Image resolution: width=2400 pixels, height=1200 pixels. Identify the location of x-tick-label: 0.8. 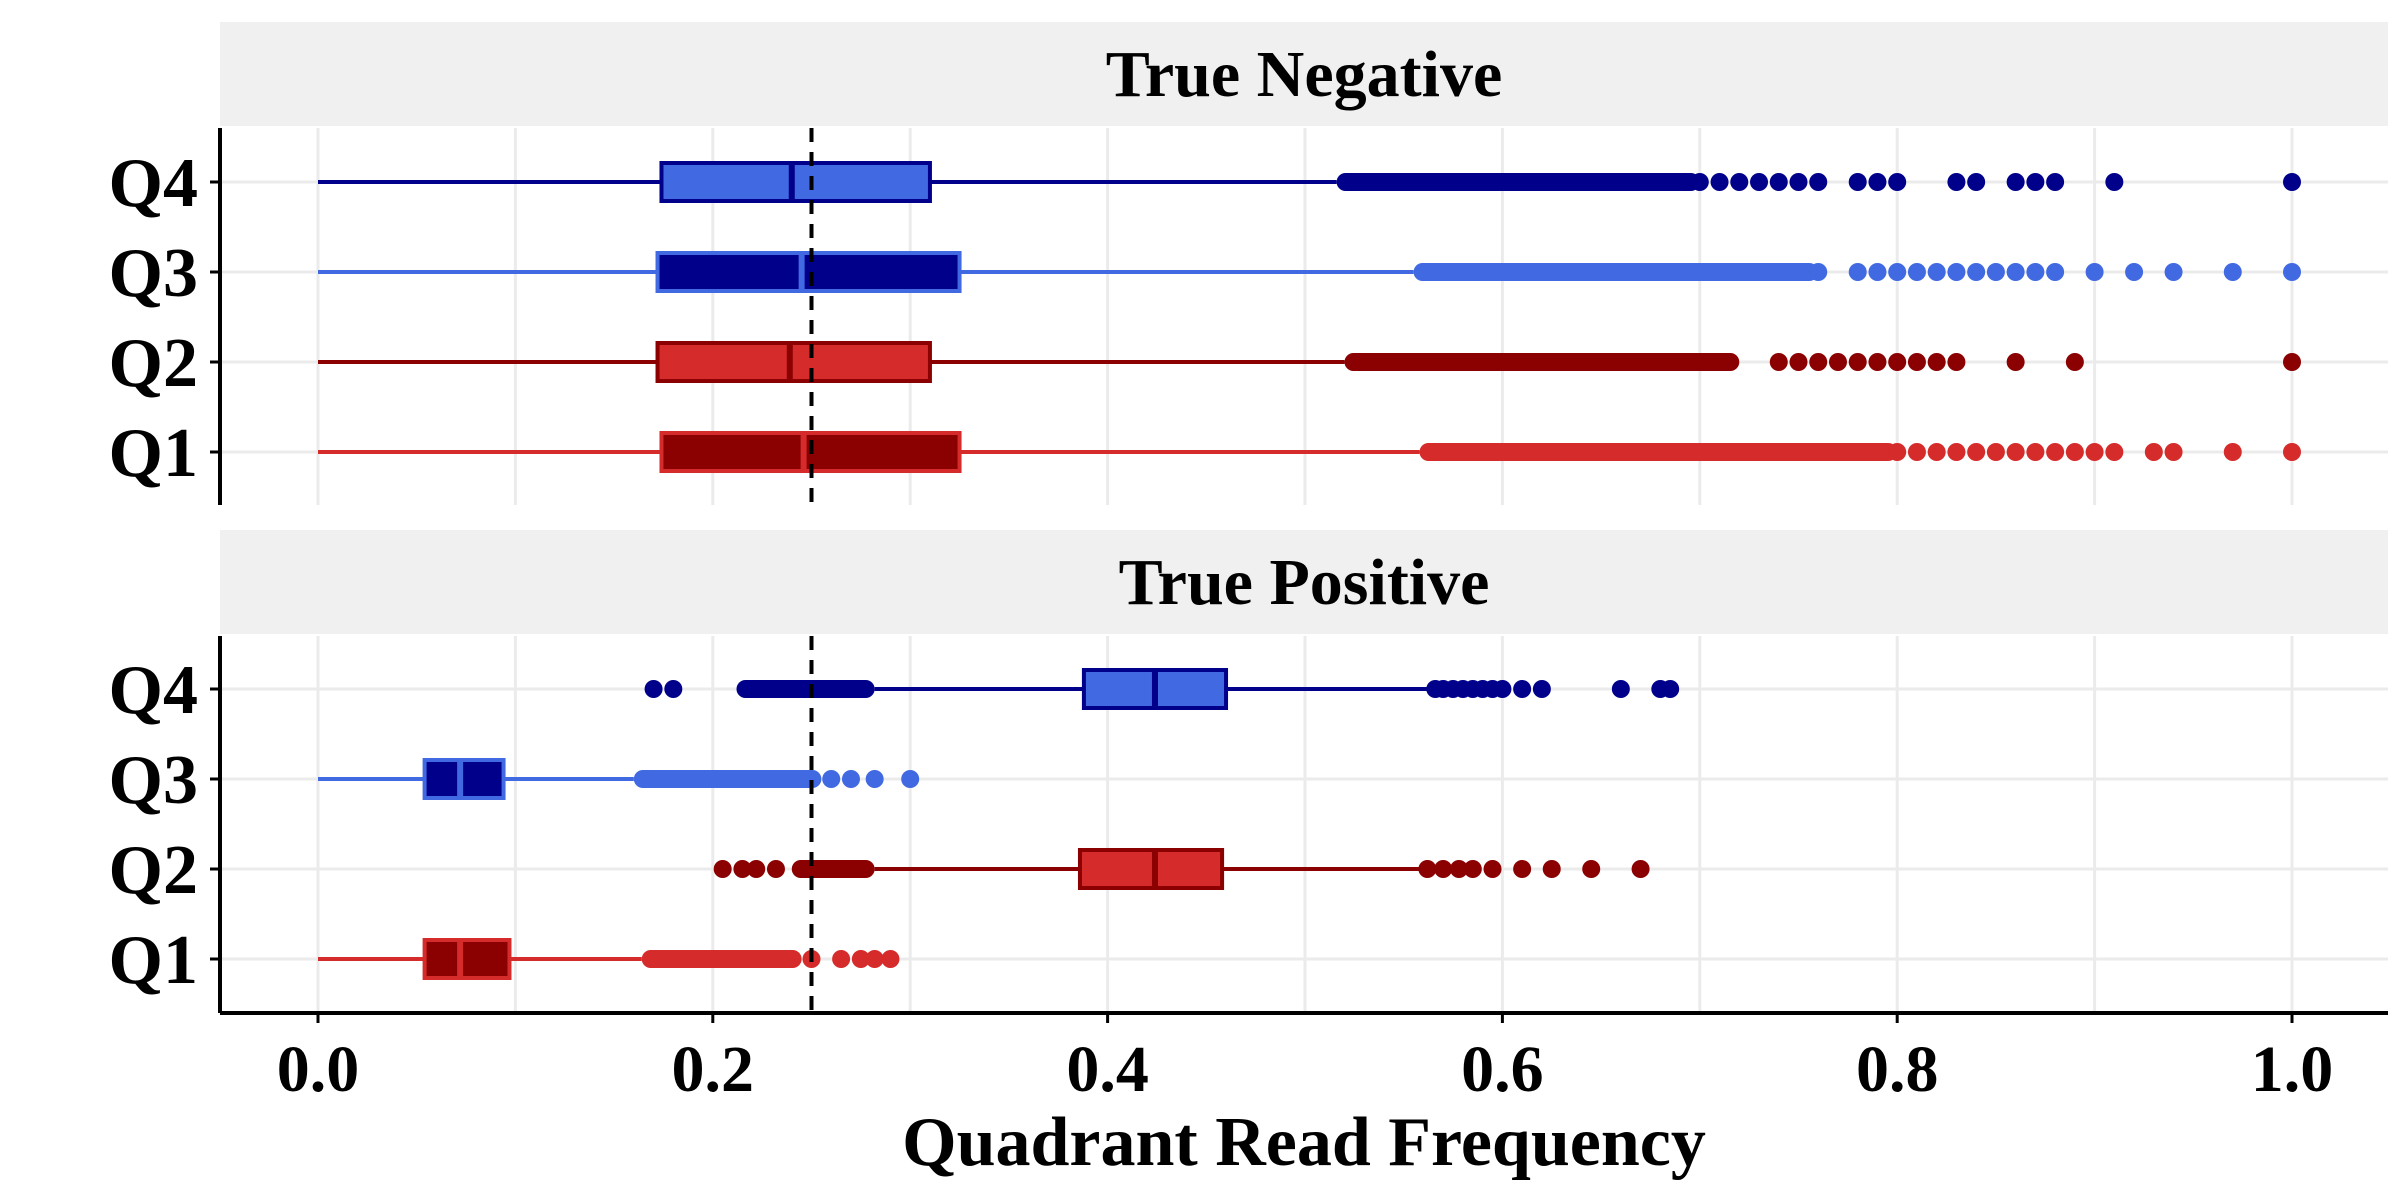
(1897, 1069).